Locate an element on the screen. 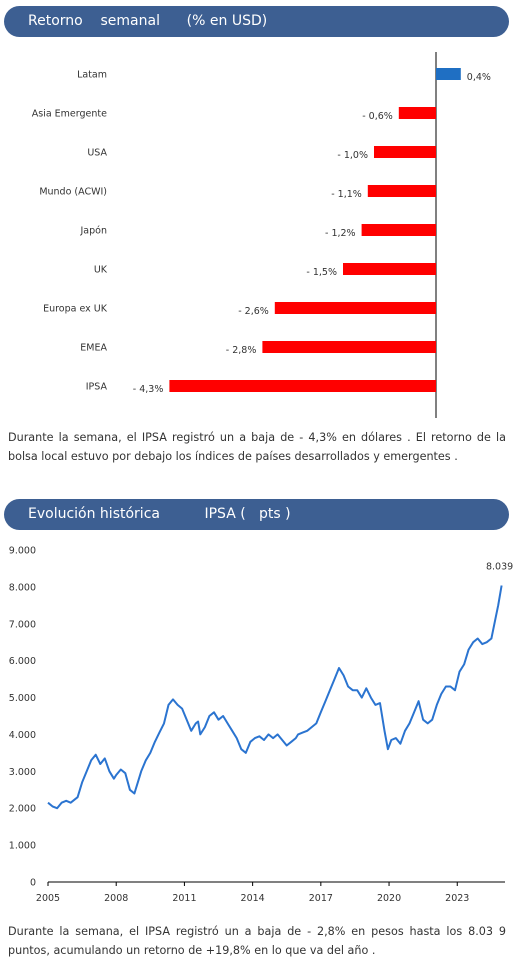  value-label-5: - 1,5% is located at coordinates (321, 272).